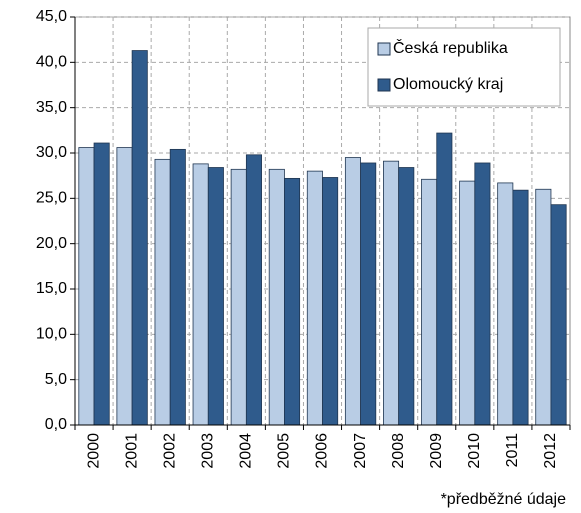 This screenshot has height=513, width=581. What do you see at coordinates (51, 62) in the screenshot?
I see `y-tick-label: 40,0` at bounding box center [51, 62].